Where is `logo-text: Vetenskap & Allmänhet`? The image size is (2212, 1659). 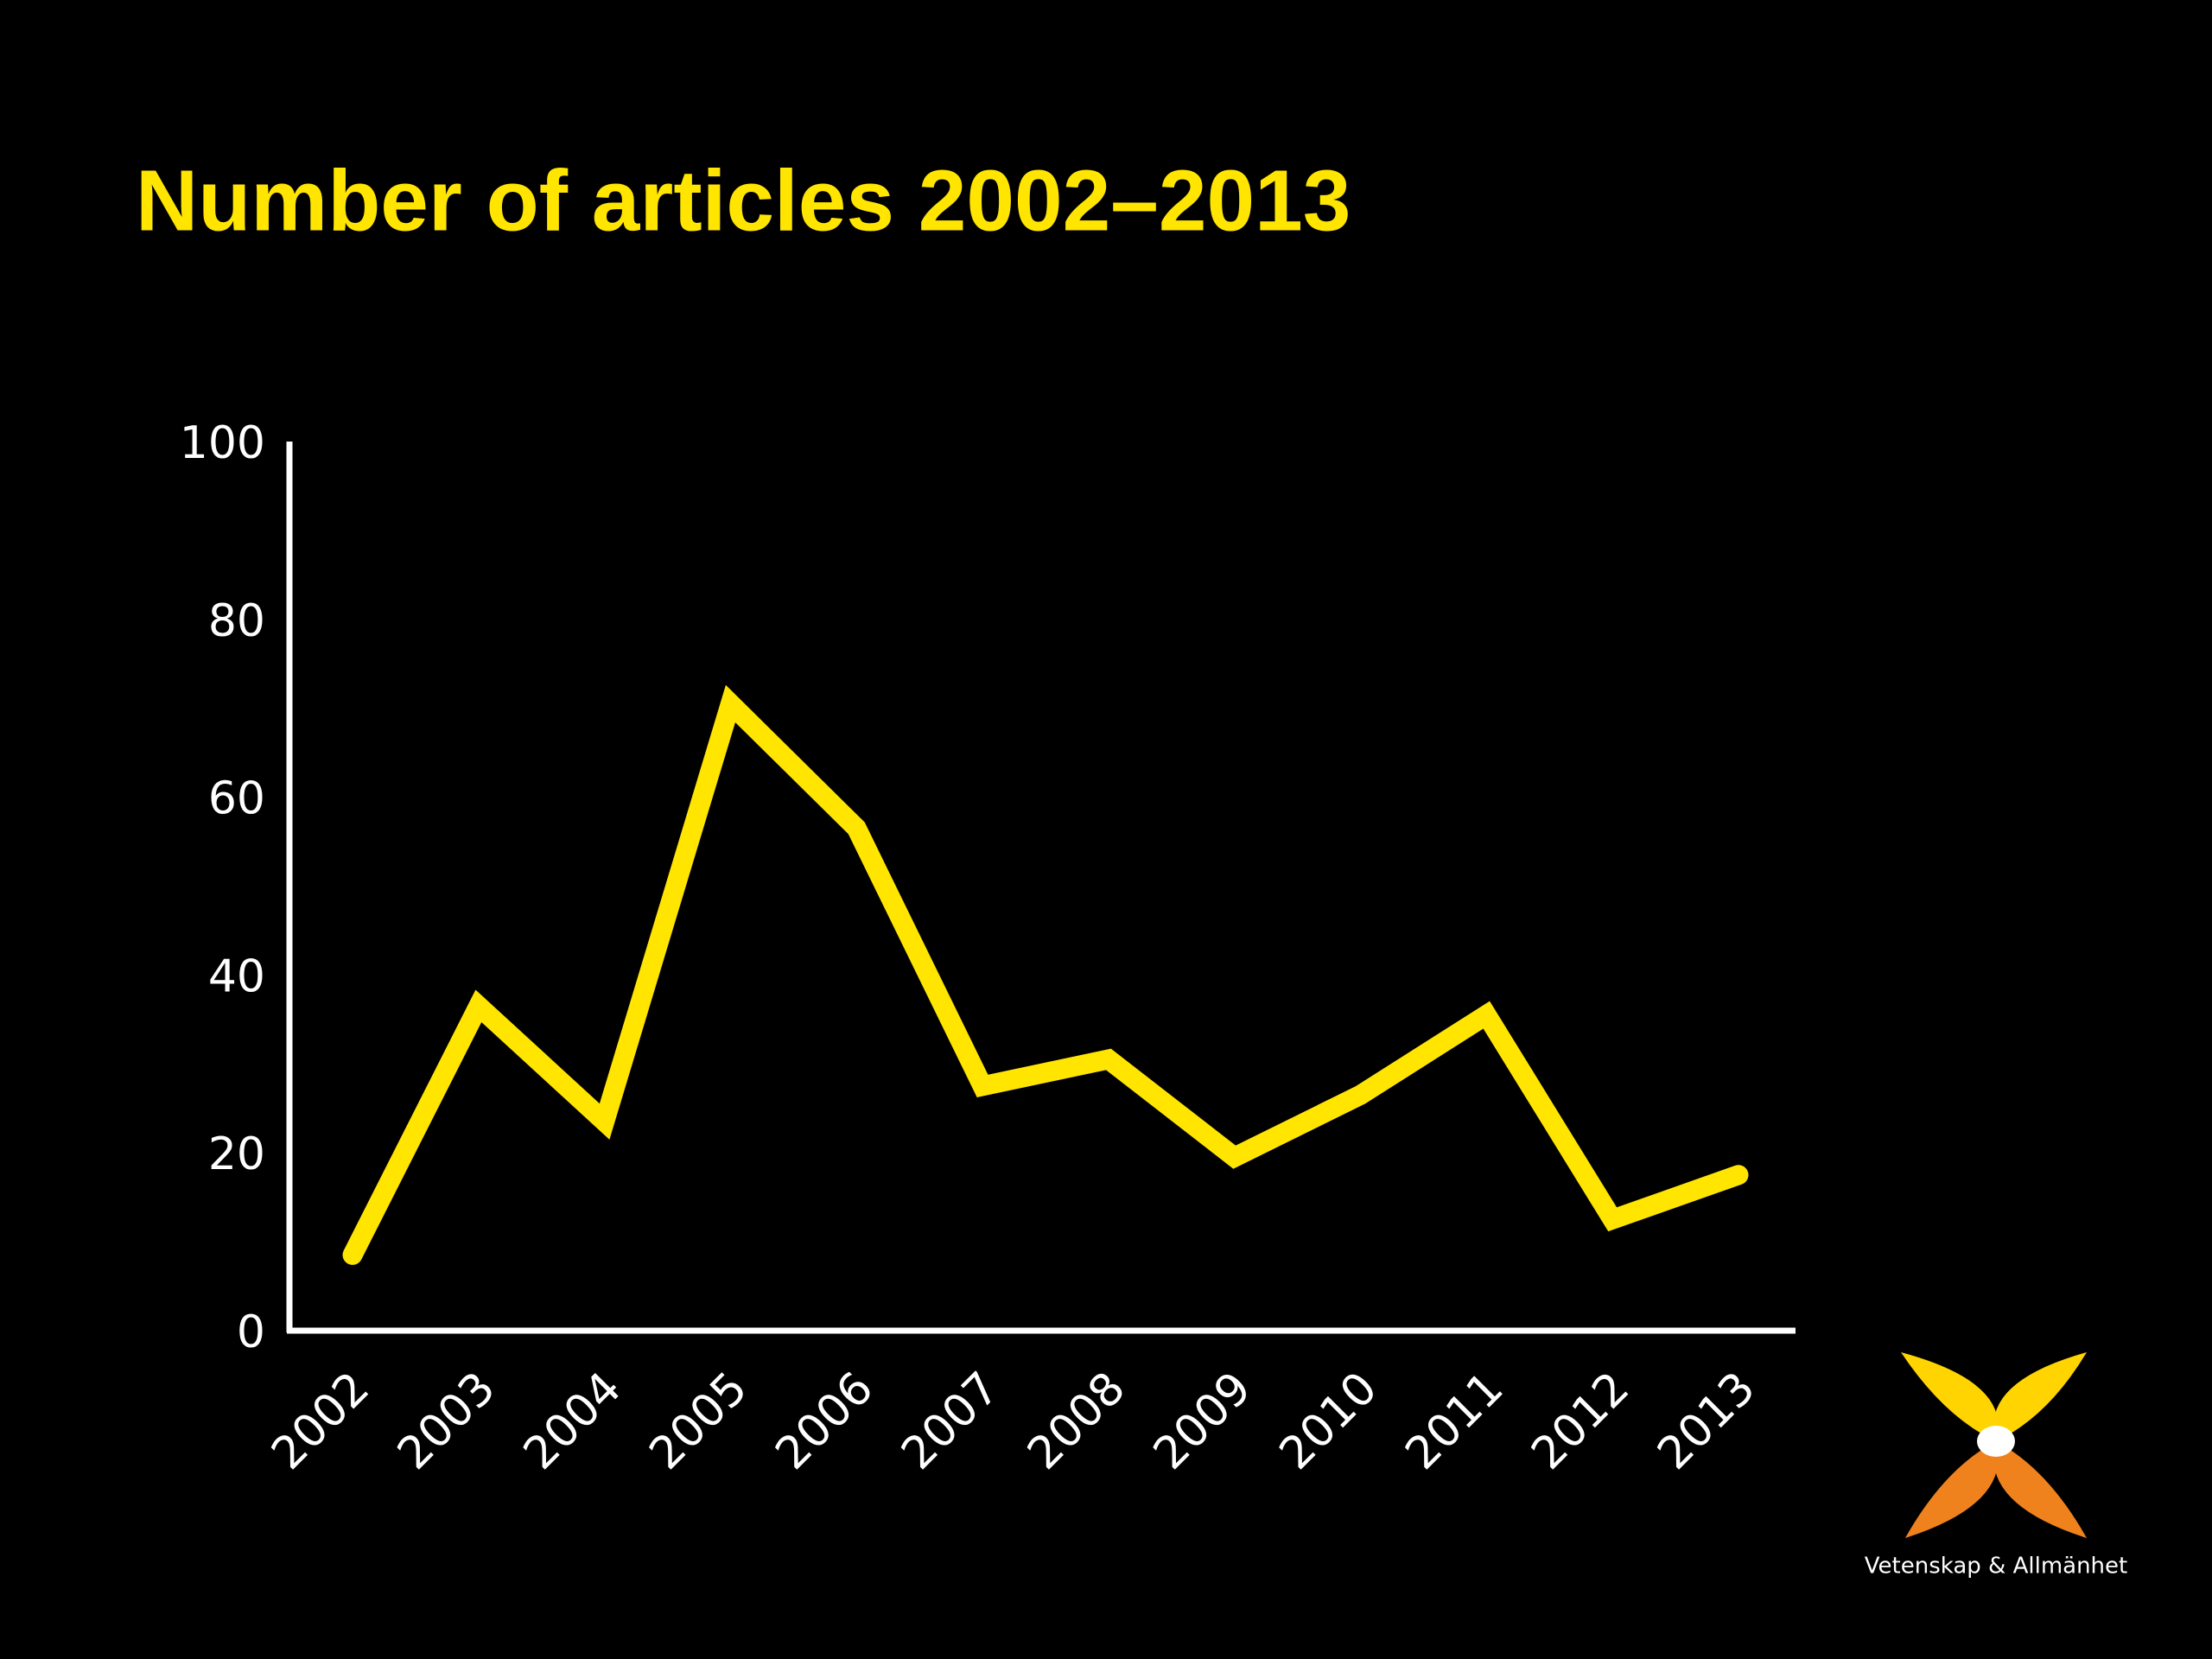 logo-text: Vetenskap & Allmänhet is located at coordinates (1996, 1567).